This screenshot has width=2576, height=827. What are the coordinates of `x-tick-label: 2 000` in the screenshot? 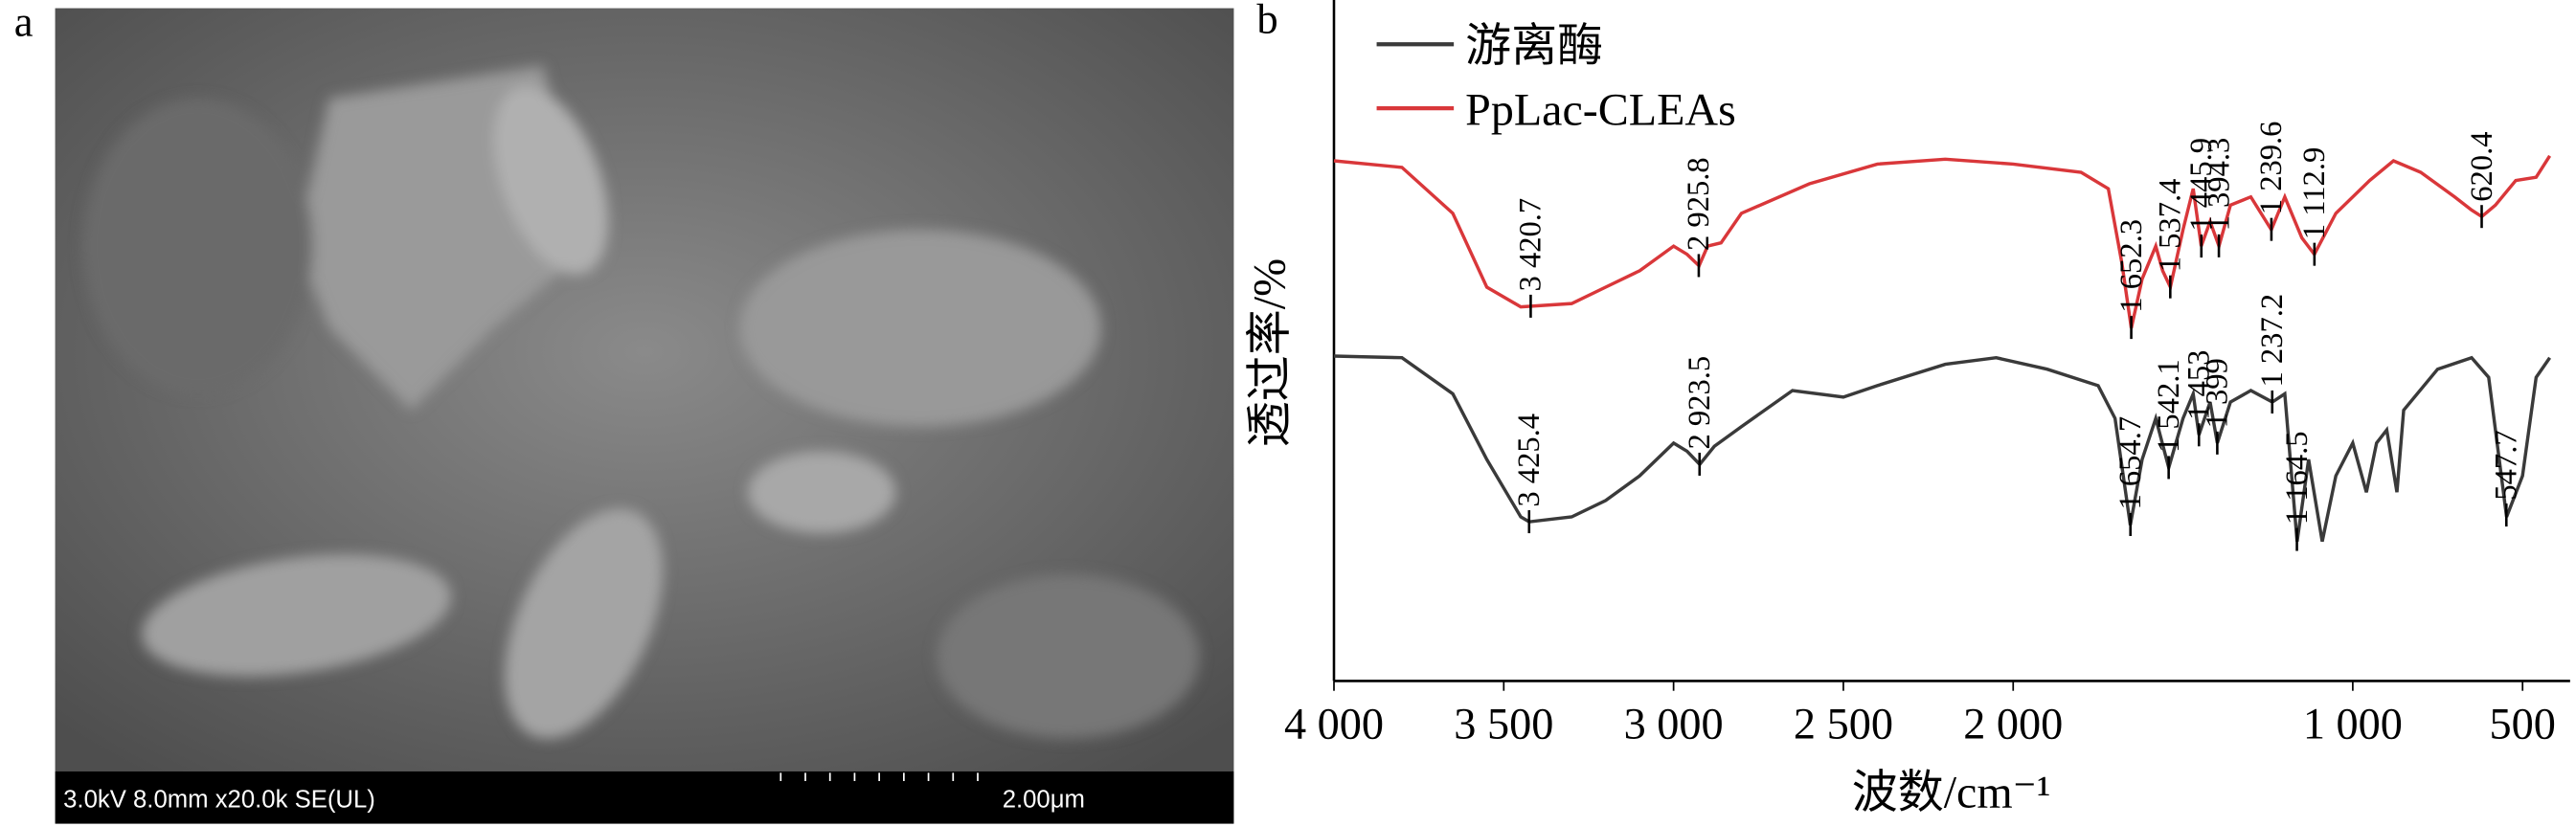 It's located at (2013, 725).